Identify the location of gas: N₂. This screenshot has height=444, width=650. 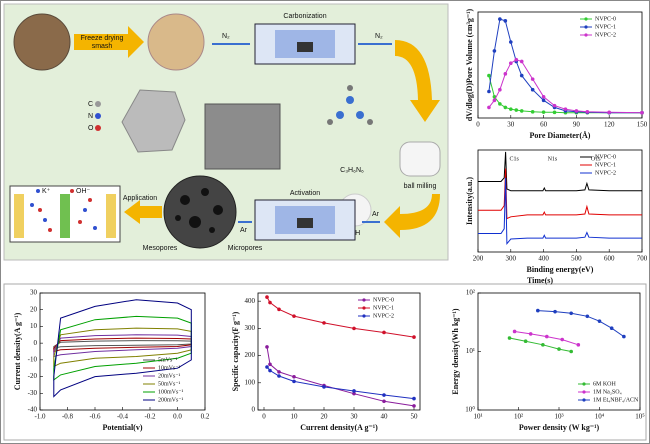
(379, 36).